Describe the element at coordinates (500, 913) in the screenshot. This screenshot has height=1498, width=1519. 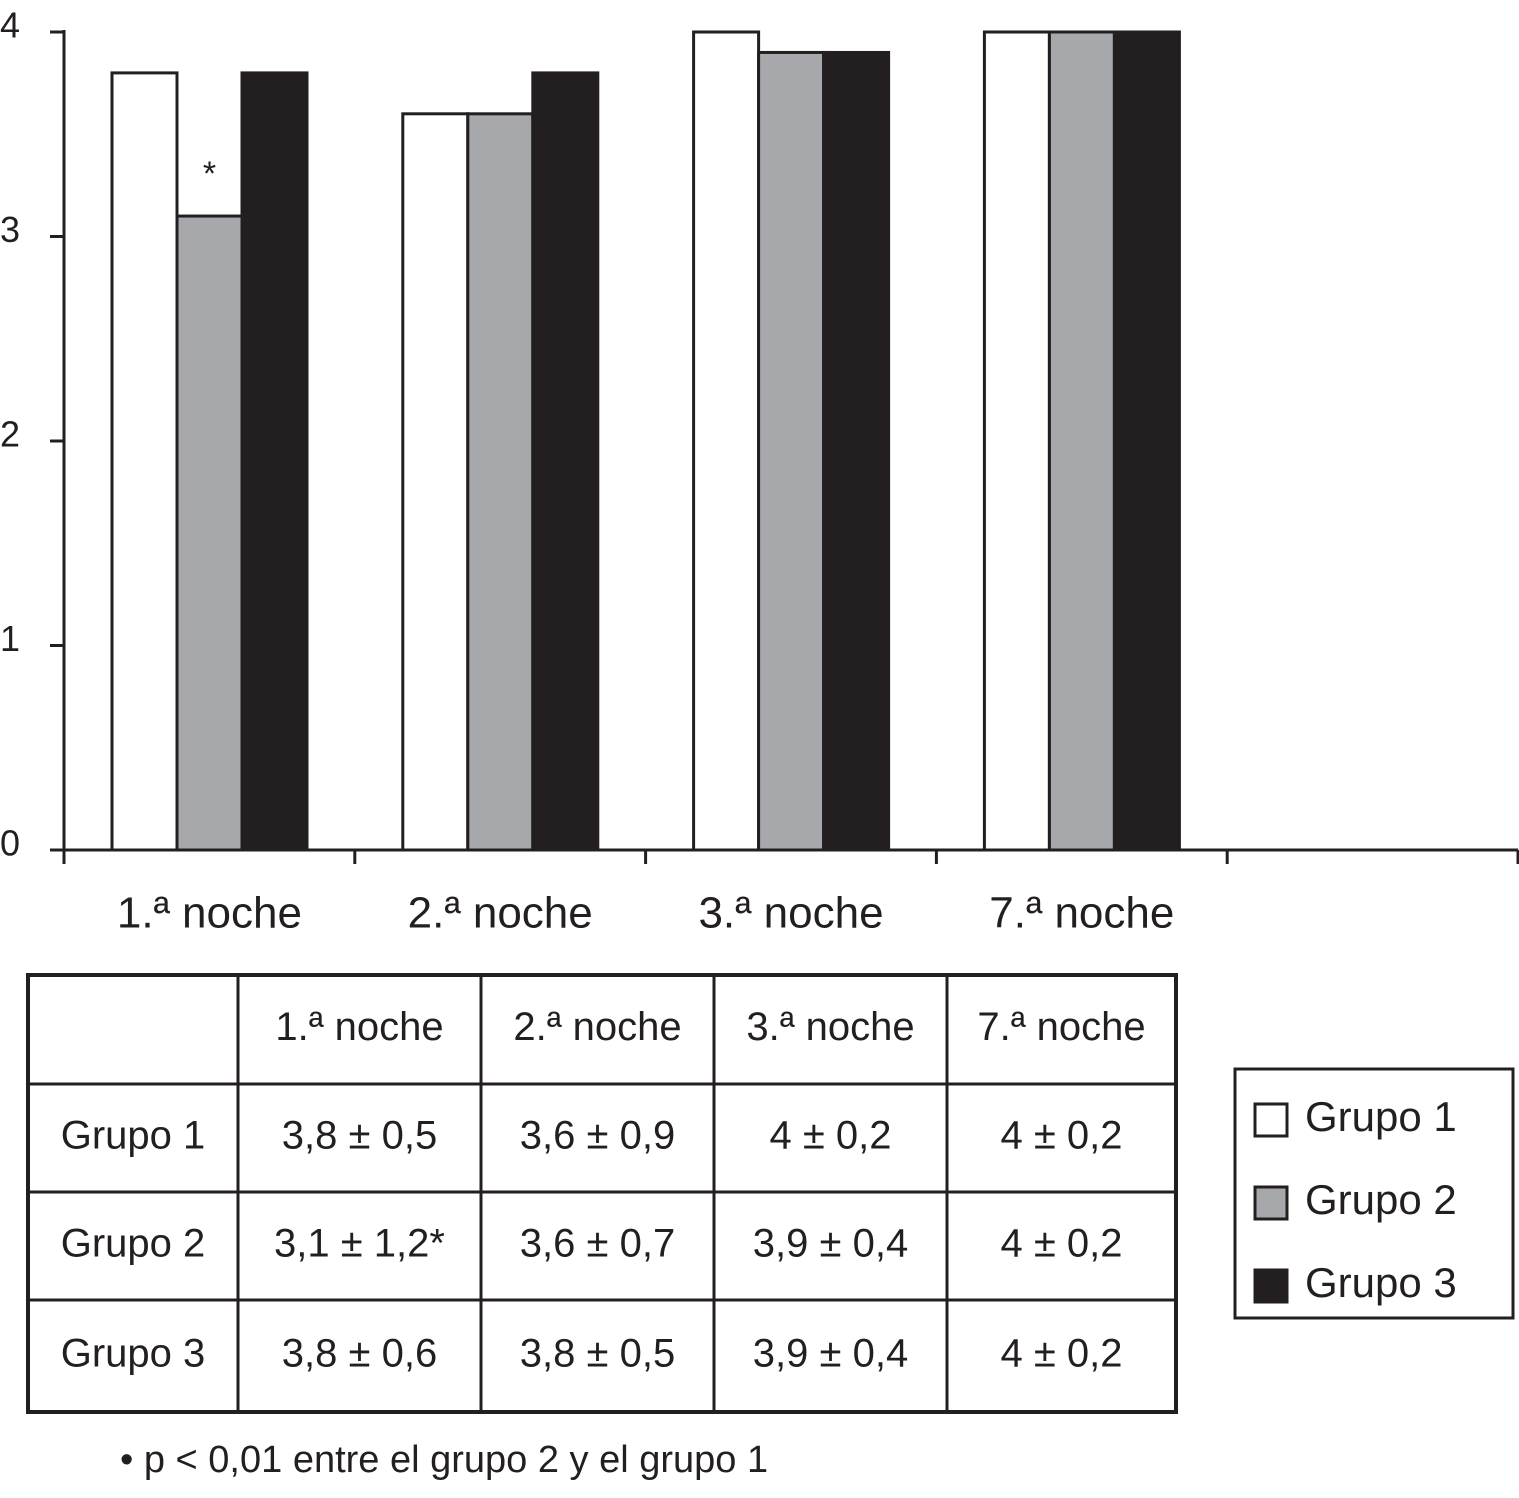
I see `x-tick-label: 2.ª noche` at that location.